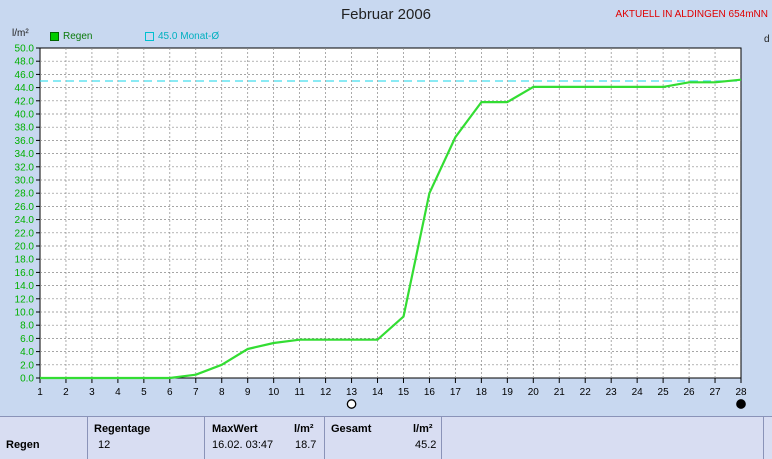 This screenshot has width=772, height=459. I want to click on y-tick-label: 0.0, so click(27, 379).